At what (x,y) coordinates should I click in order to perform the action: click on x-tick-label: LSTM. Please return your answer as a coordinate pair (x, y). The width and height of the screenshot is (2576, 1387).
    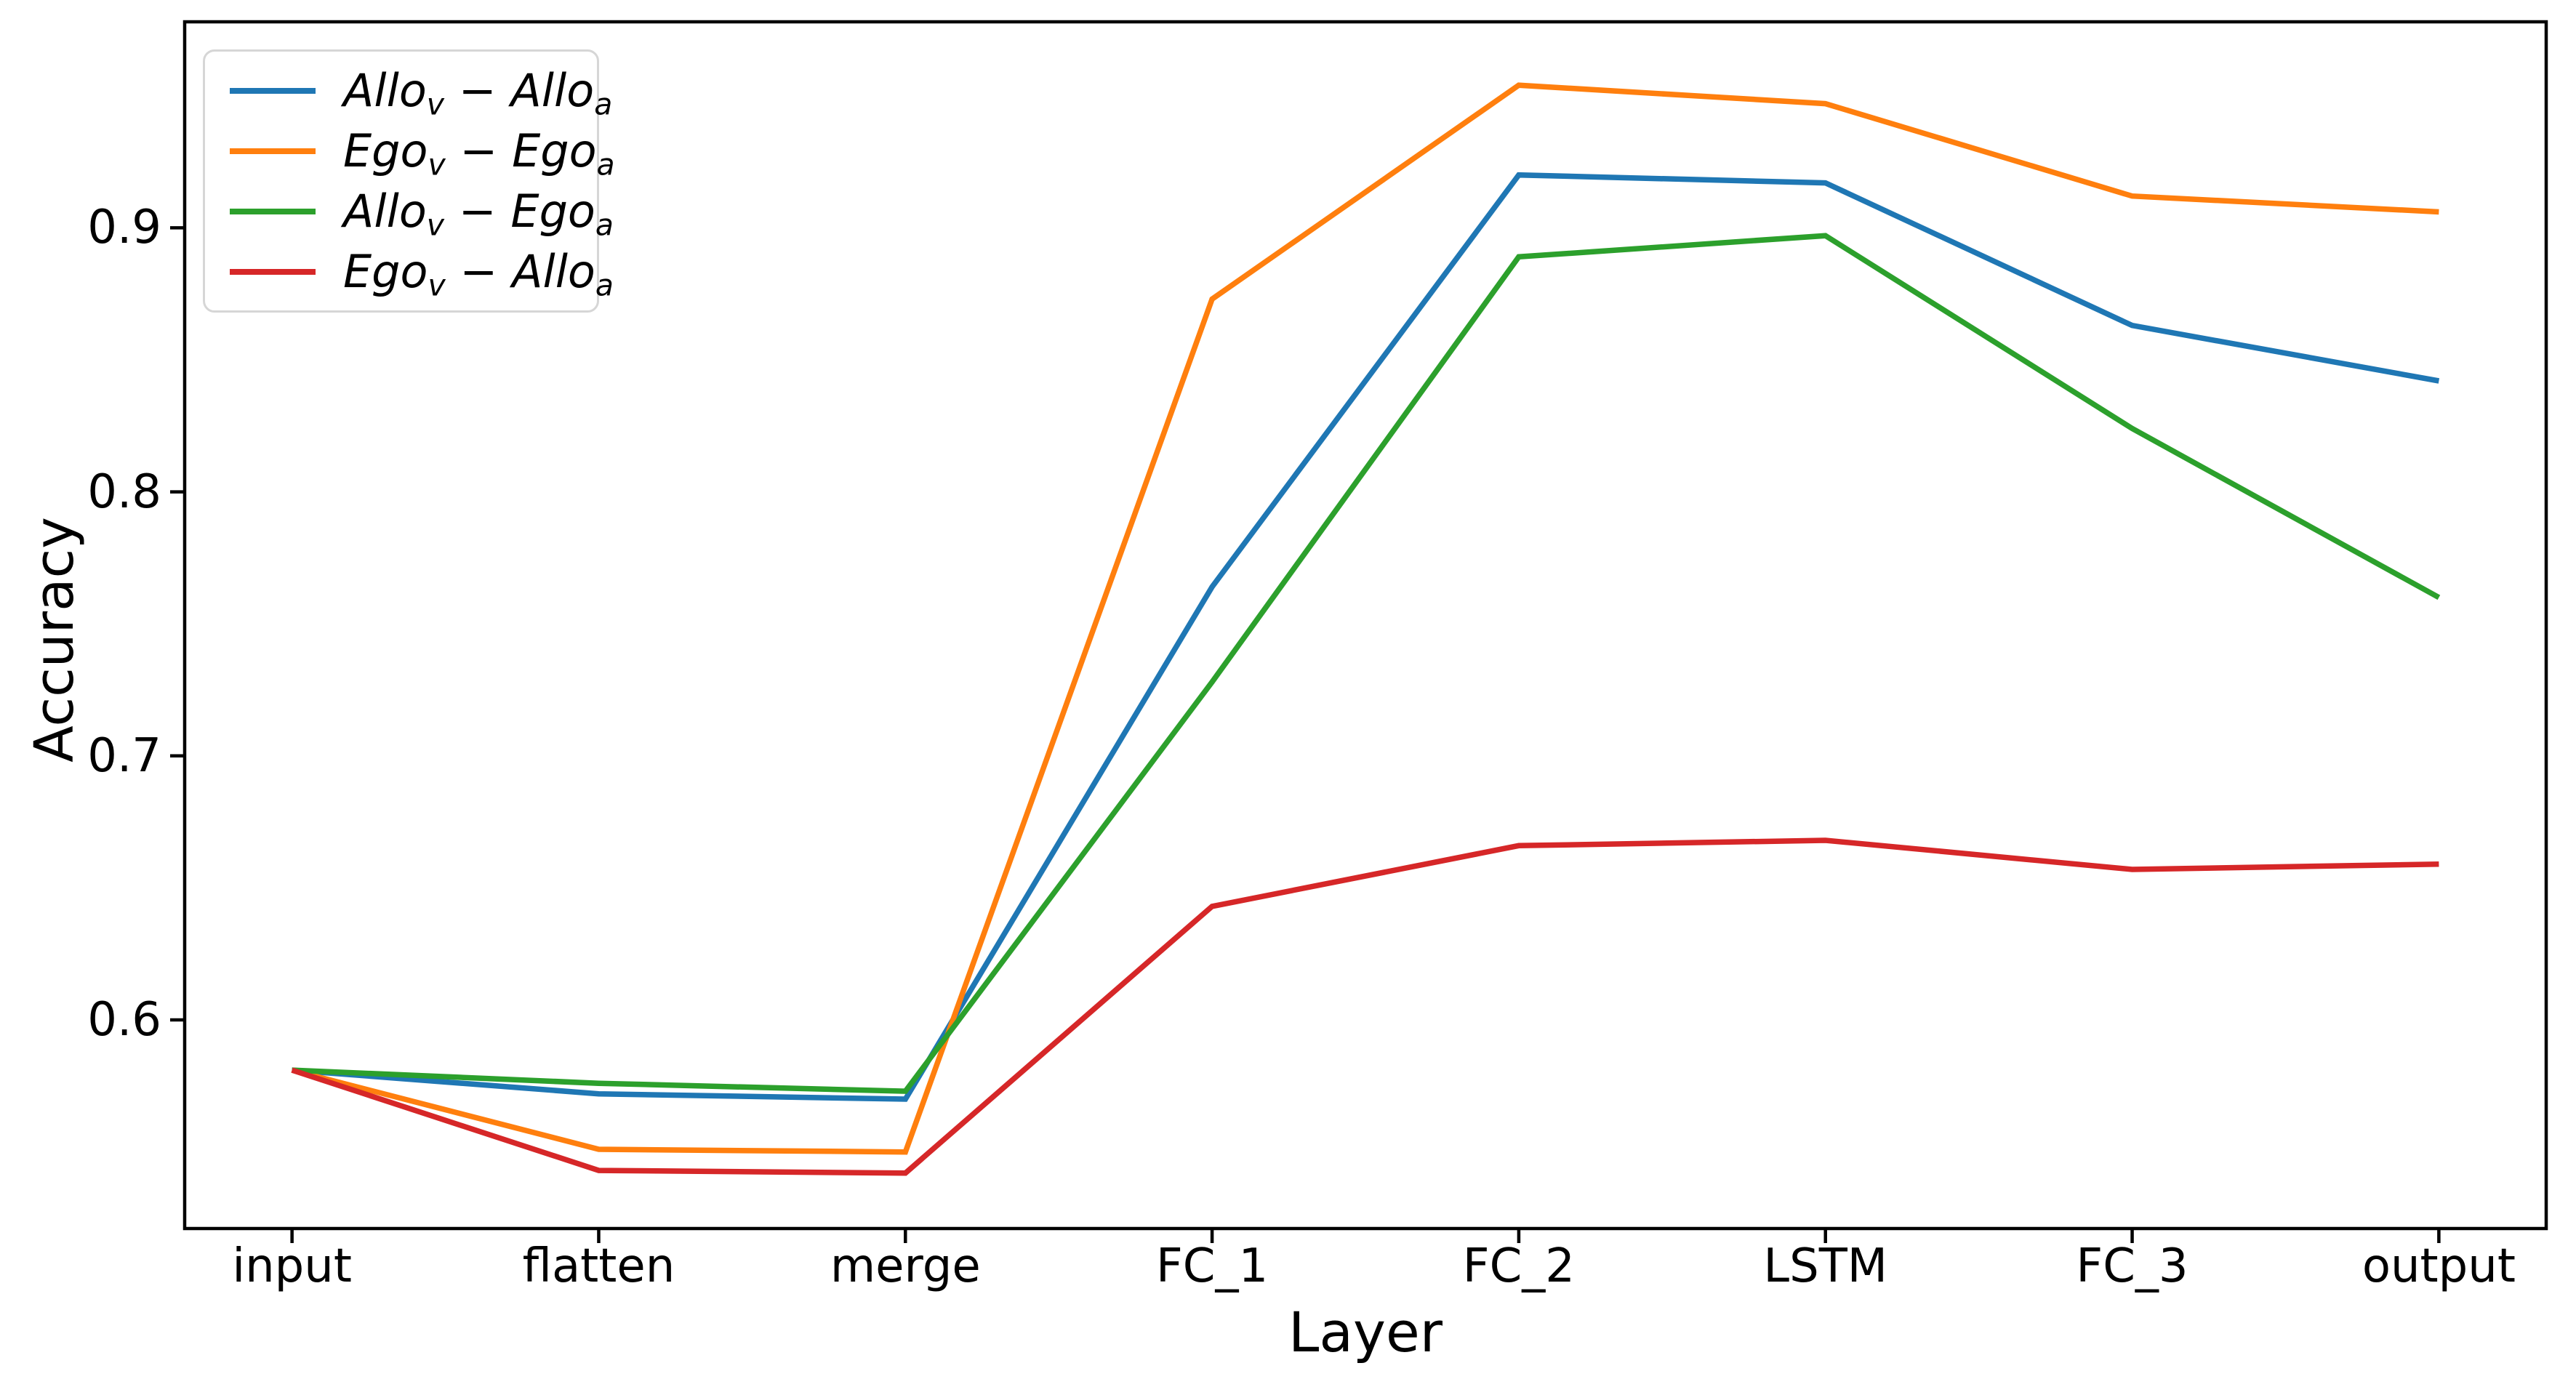
    Looking at the image, I should click on (1826, 1266).